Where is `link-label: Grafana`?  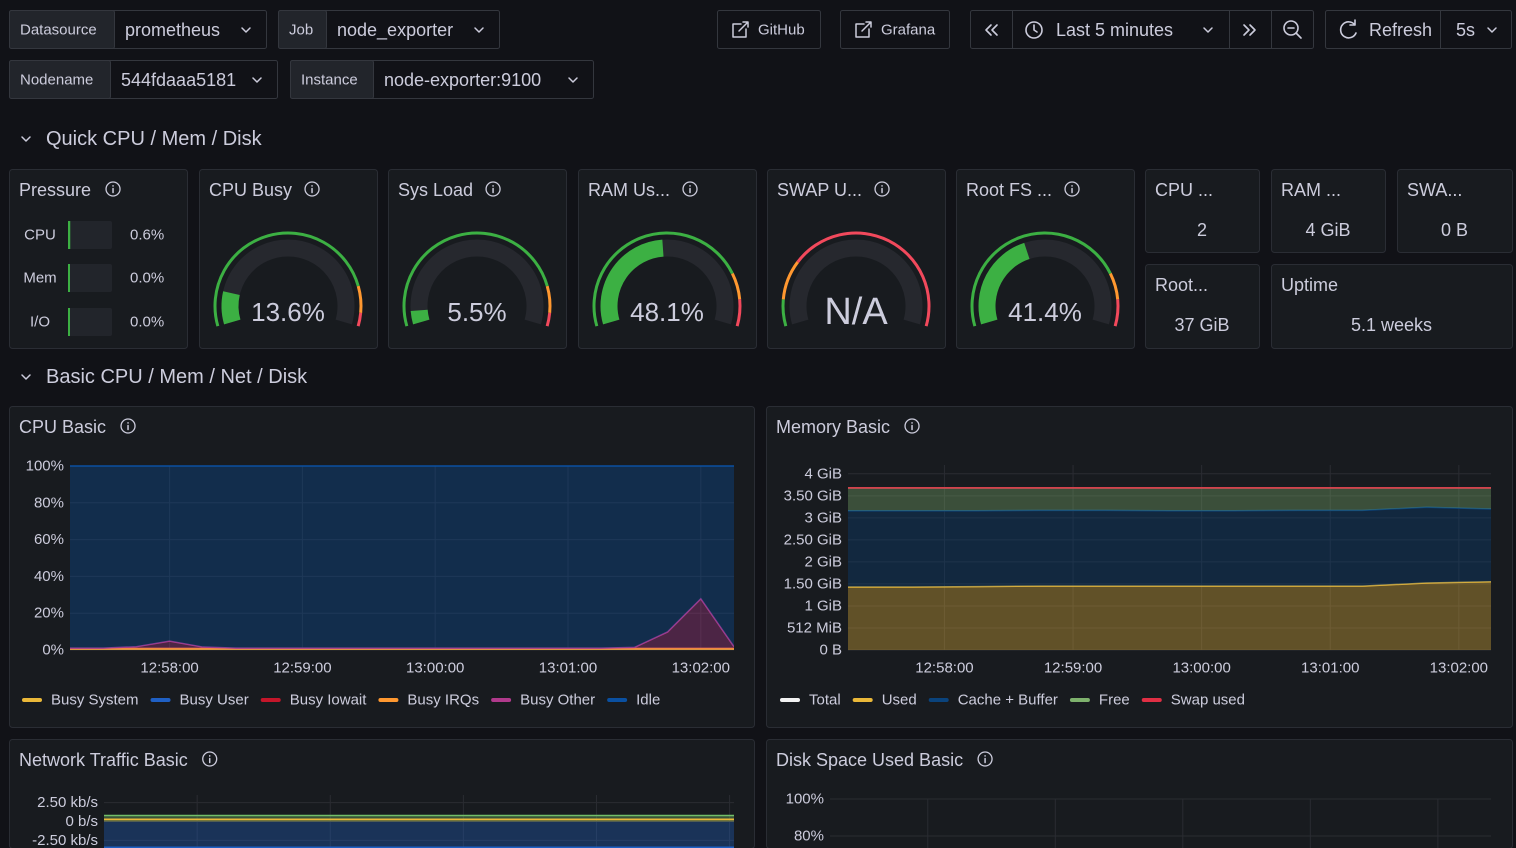
link-label: Grafana is located at coordinates (908, 30).